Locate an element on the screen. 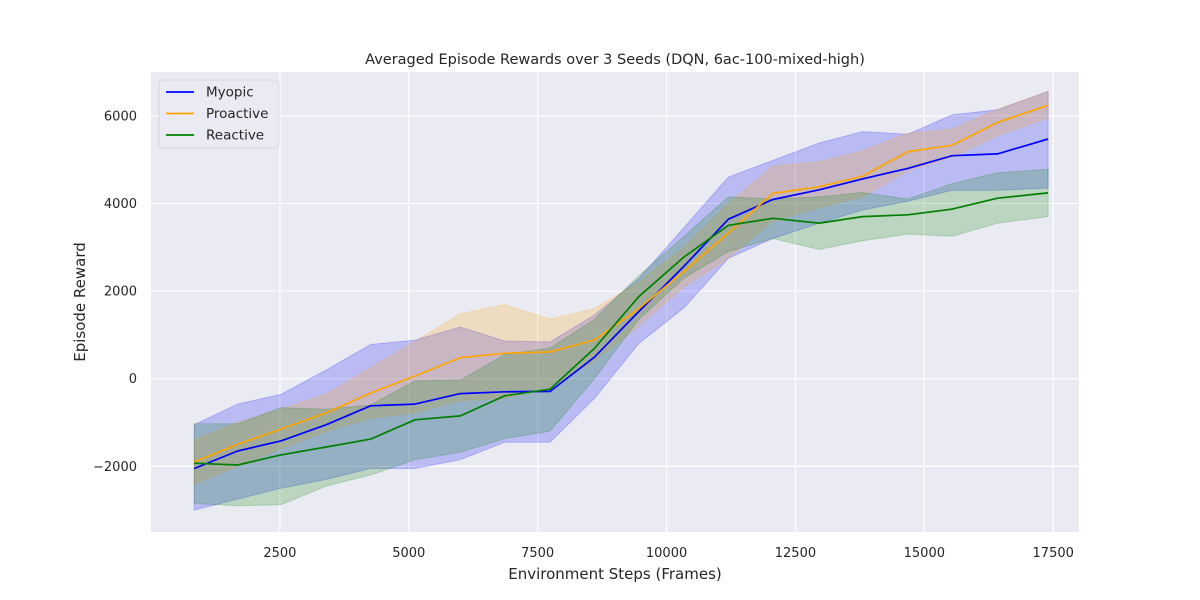 The image size is (1200, 600). y-tick-label: 0 is located at coordinates (133, 379).